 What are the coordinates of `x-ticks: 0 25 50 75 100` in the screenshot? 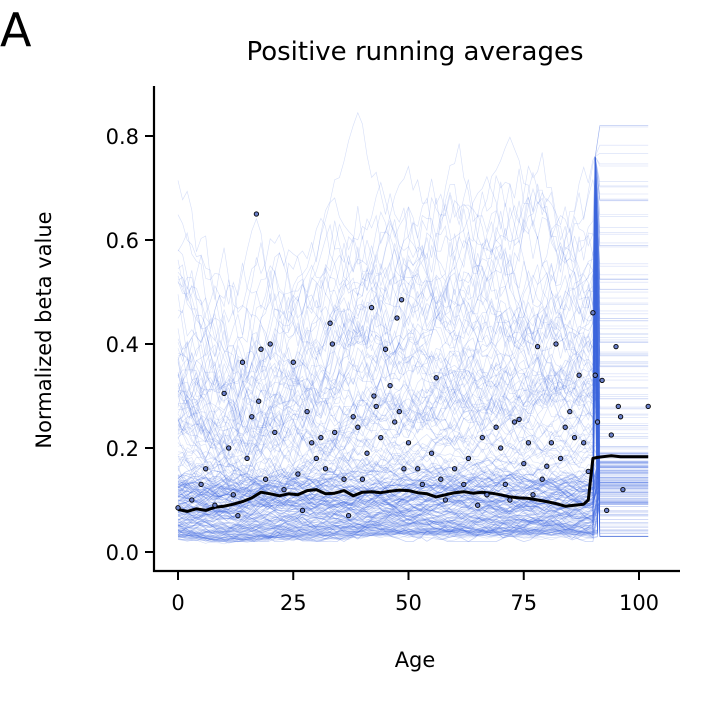 It's located at (415, 593).